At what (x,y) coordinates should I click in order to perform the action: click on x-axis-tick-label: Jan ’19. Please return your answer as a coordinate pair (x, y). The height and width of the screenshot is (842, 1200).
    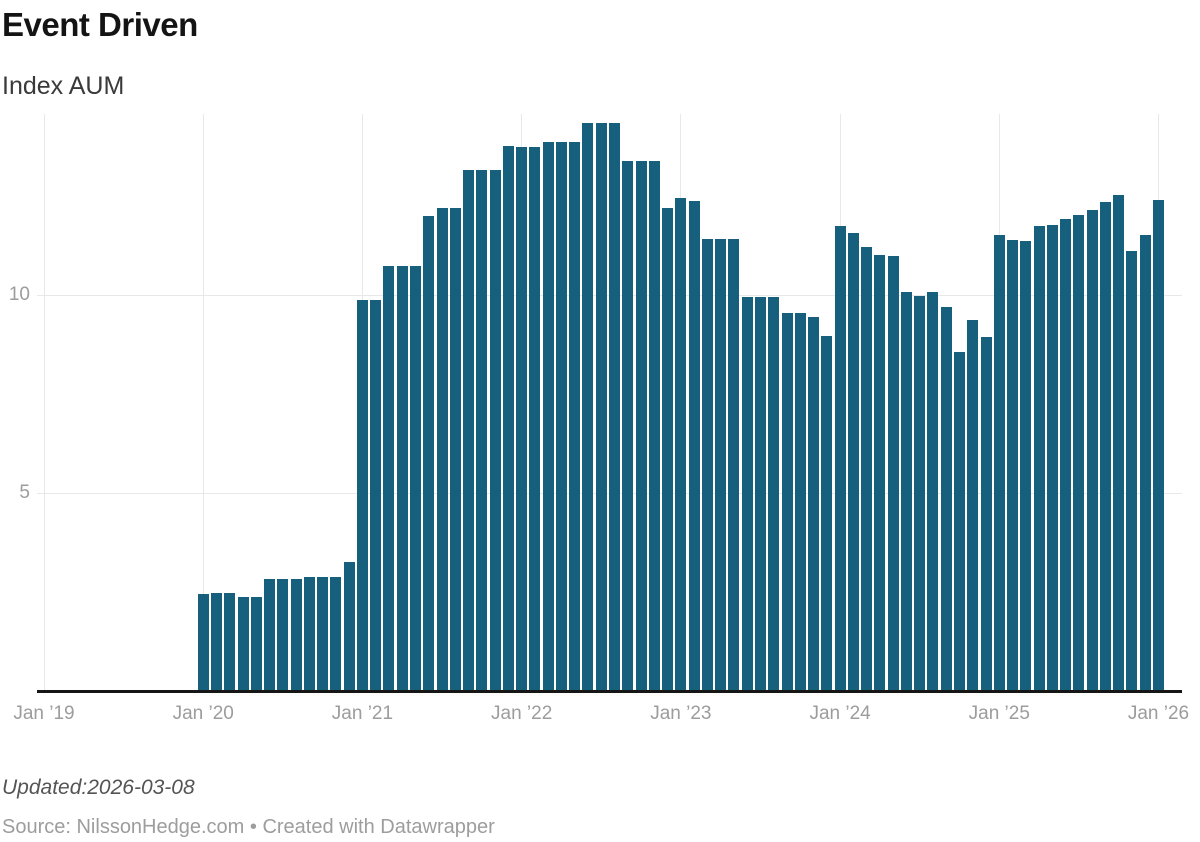
    Looking at the image, I should click on (44, 713).